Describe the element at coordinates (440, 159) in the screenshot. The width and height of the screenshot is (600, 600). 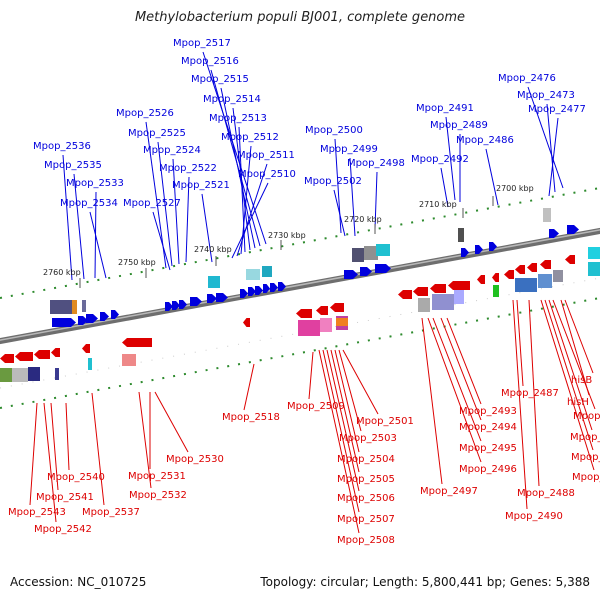
I see `gene-label: Mpop_2492` at that location.